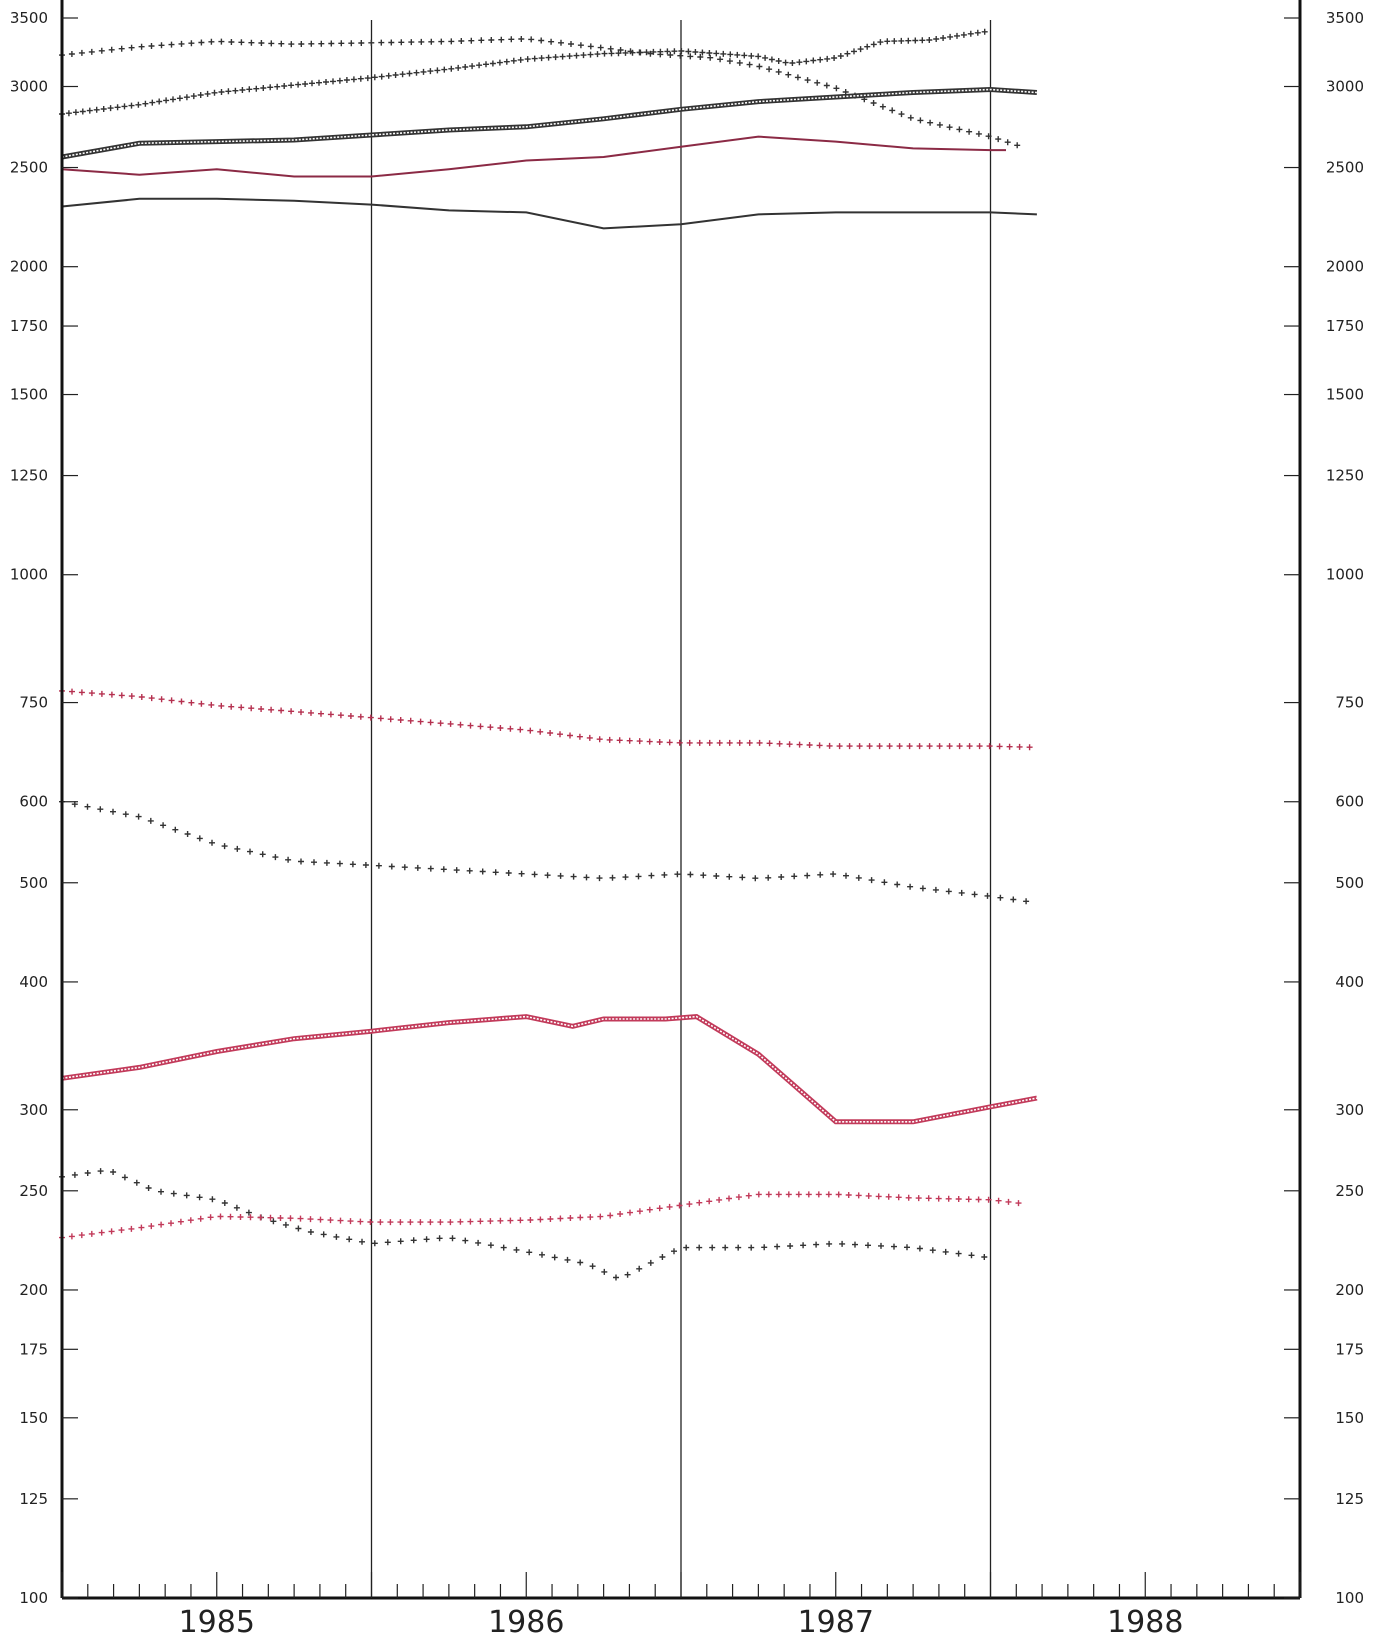 The image size is (1375, 1638). What do you see at coordinates (33, 1191) in the screenshot?
I see `y-tick-label-left: 250` at bounding box center [33, 1191].